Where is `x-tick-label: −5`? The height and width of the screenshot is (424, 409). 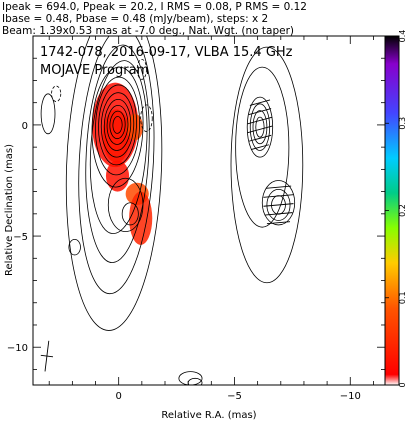 x-tick-label: −5 is located at coordinates (234, 396).